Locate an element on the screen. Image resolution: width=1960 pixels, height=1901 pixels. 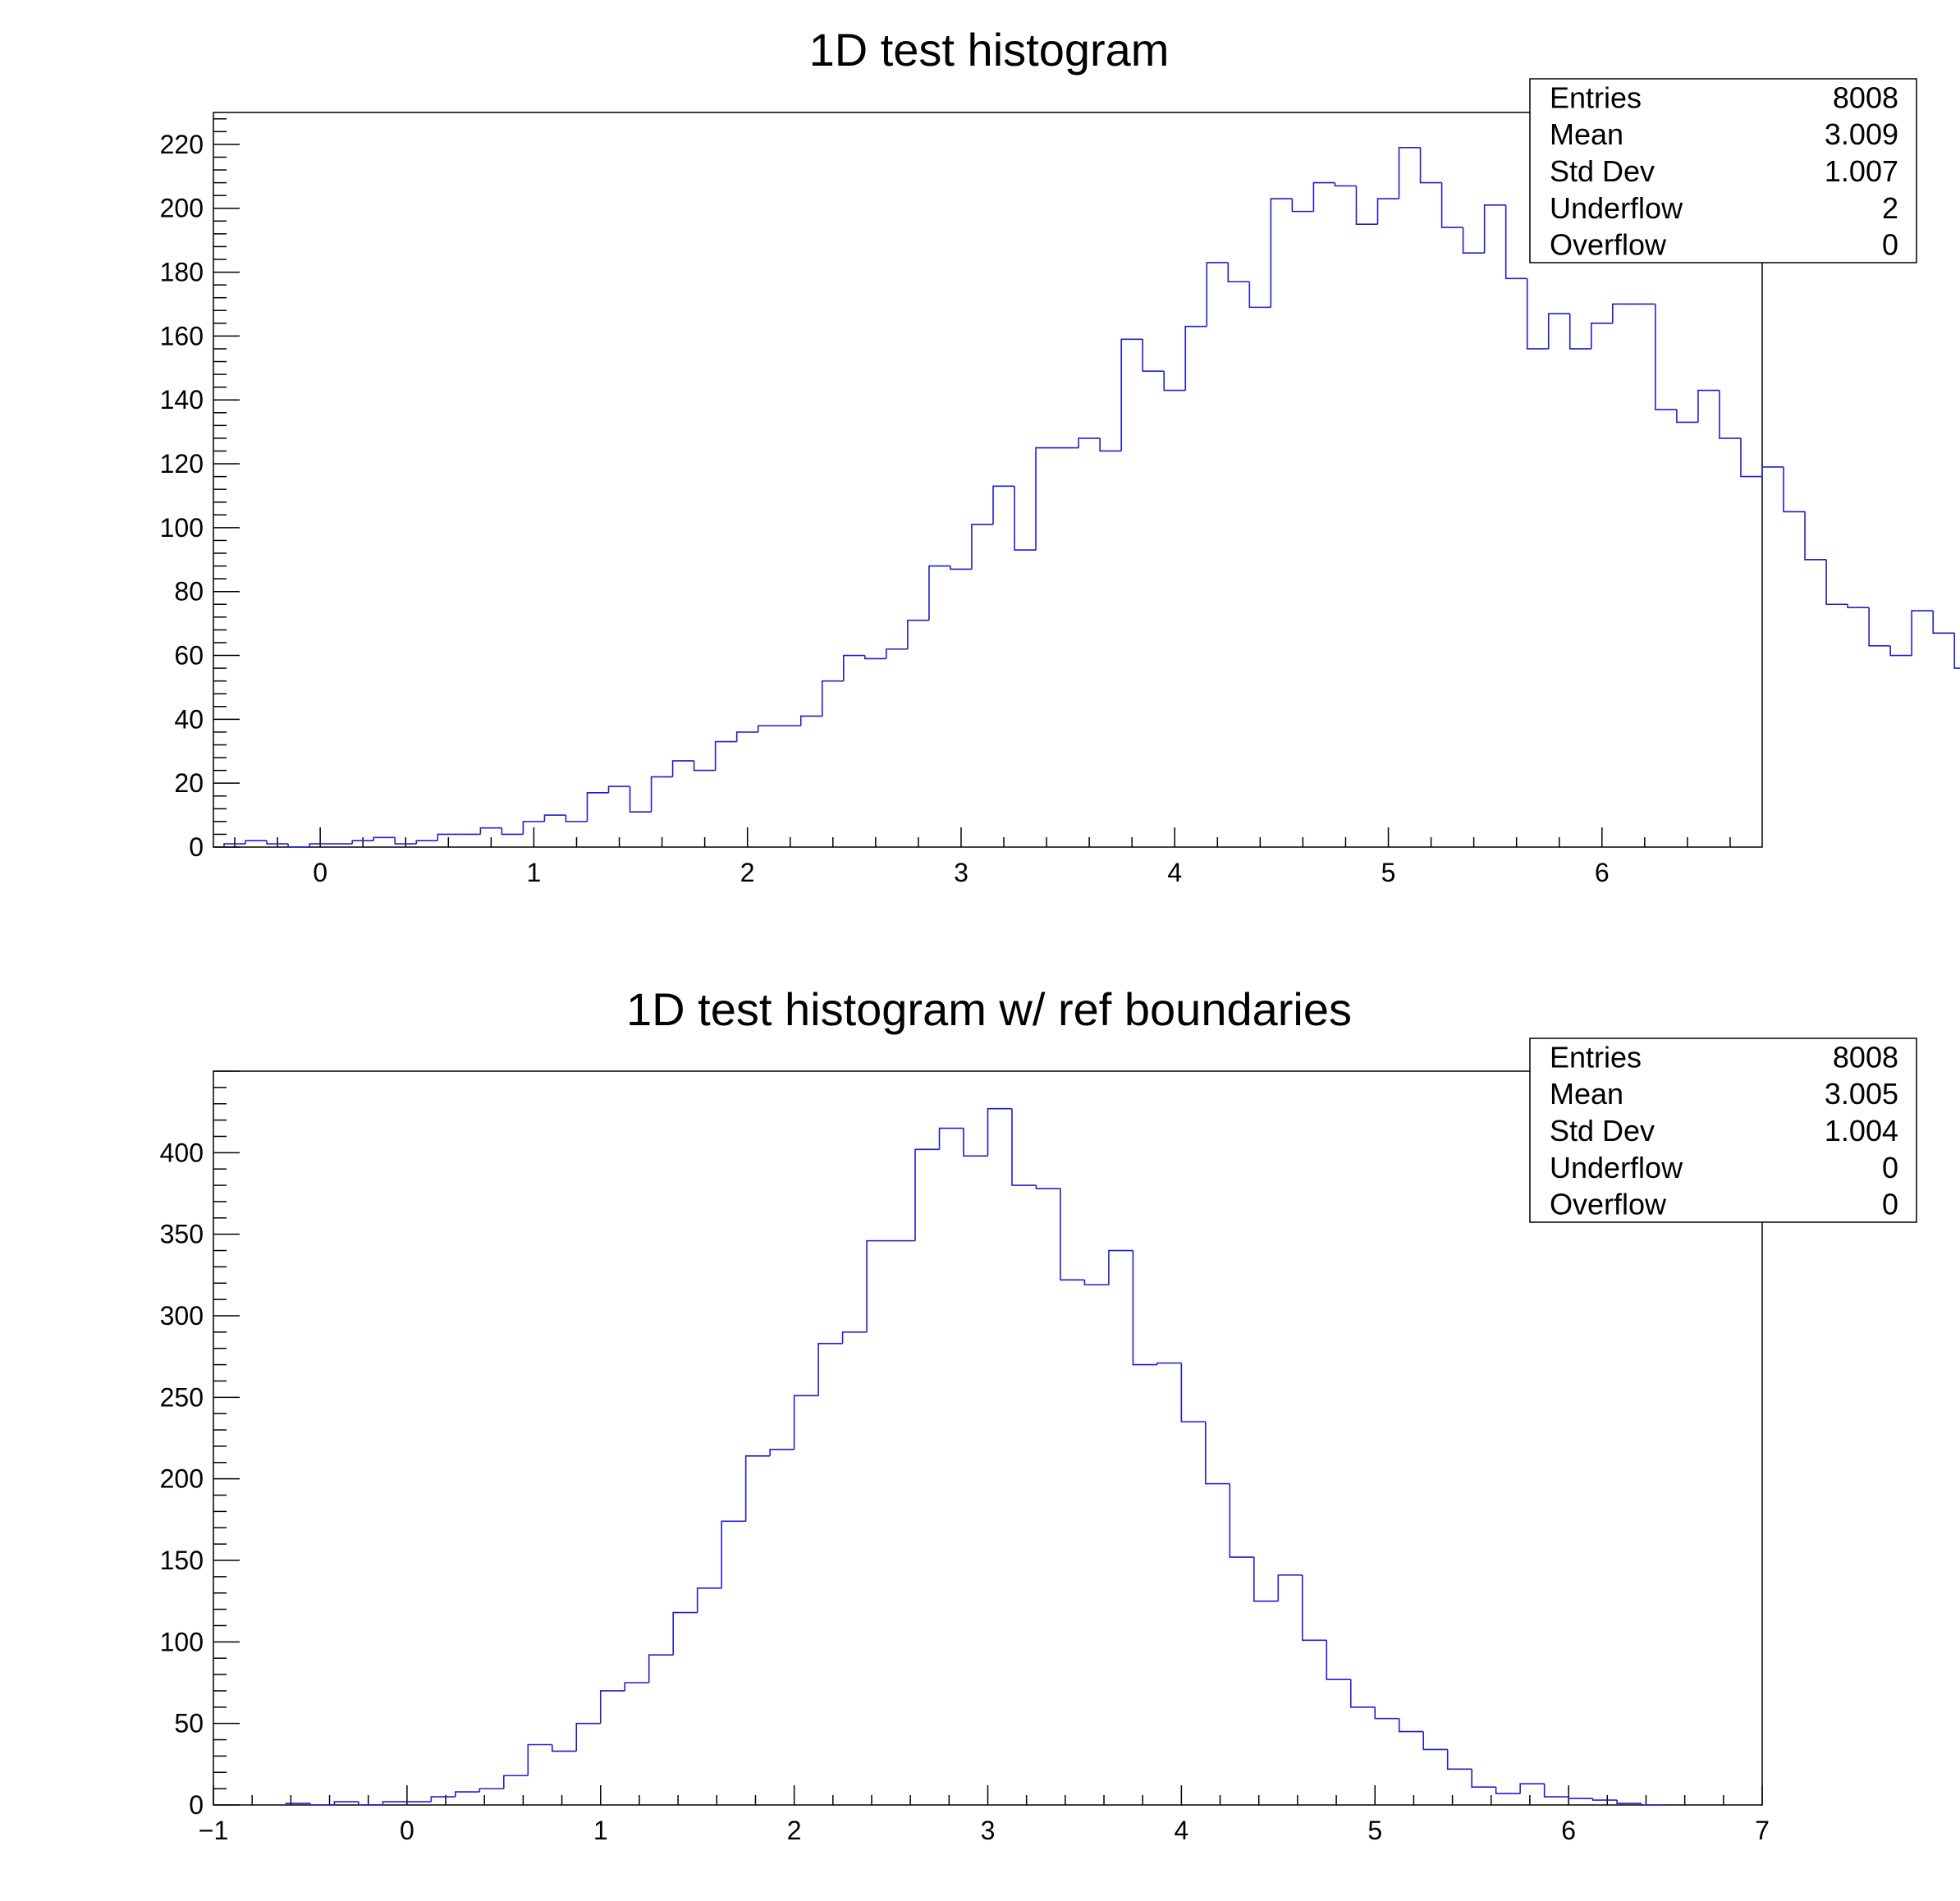
x-tick-label: 7 is located at coordinates (1762, 1830).